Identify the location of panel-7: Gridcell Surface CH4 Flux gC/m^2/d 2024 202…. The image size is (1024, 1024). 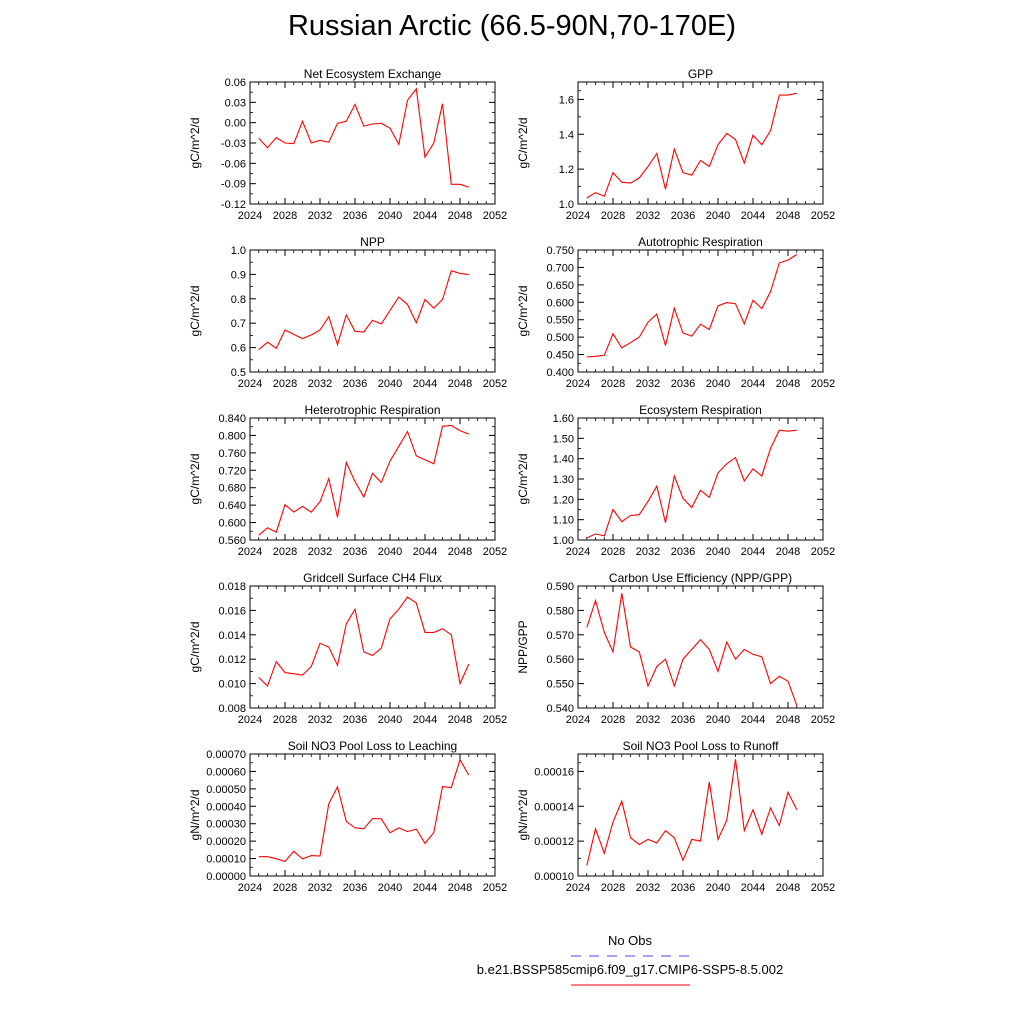
(347, 648).